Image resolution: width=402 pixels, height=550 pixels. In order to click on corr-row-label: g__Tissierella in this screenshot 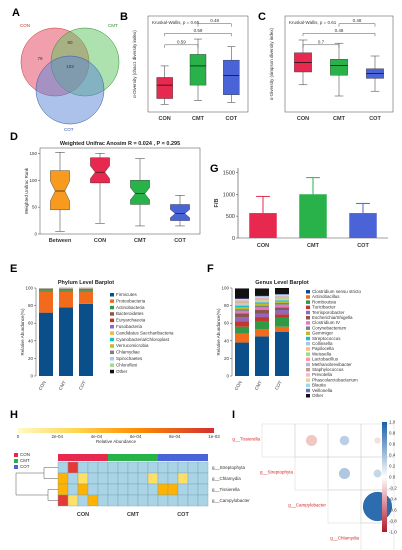, I will do `click(246, 439)`.